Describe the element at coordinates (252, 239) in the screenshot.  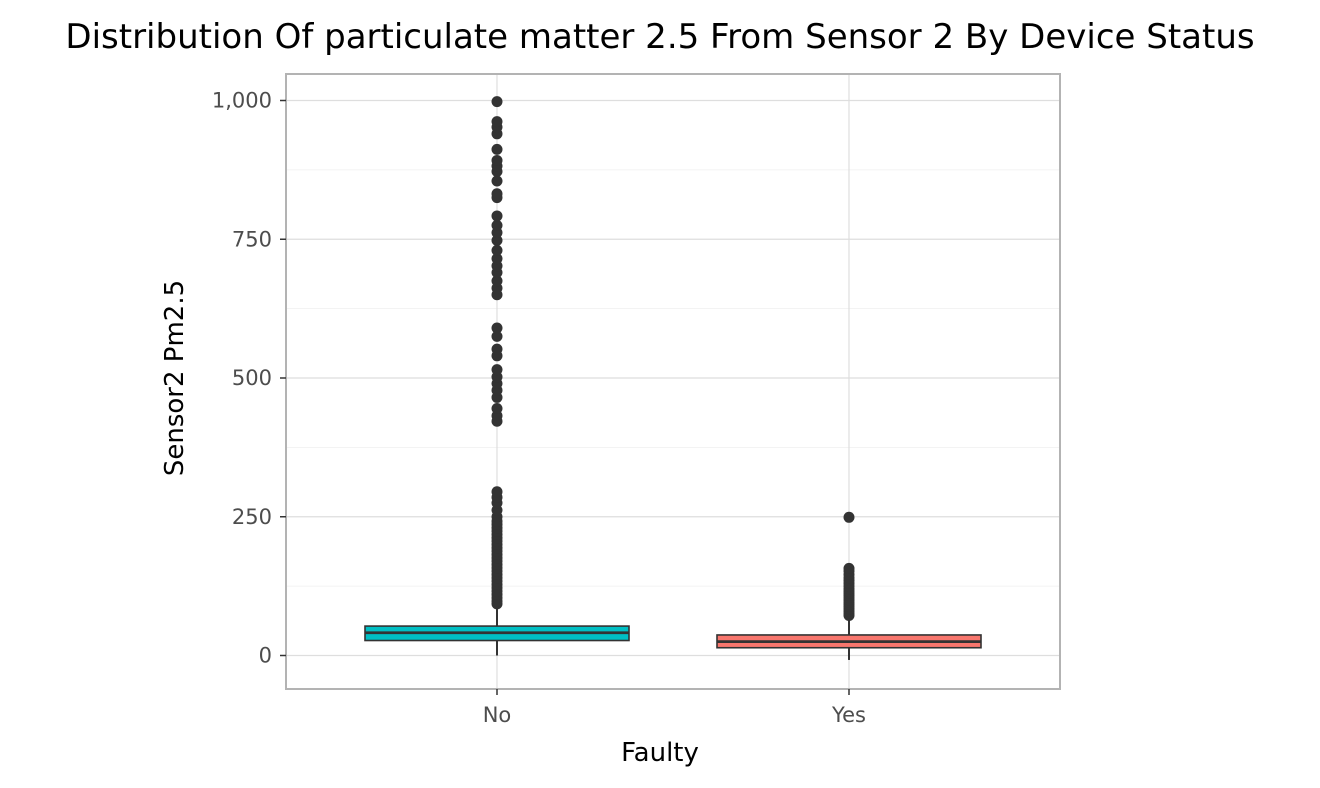
I see `y-tick-label: 750` at that location.